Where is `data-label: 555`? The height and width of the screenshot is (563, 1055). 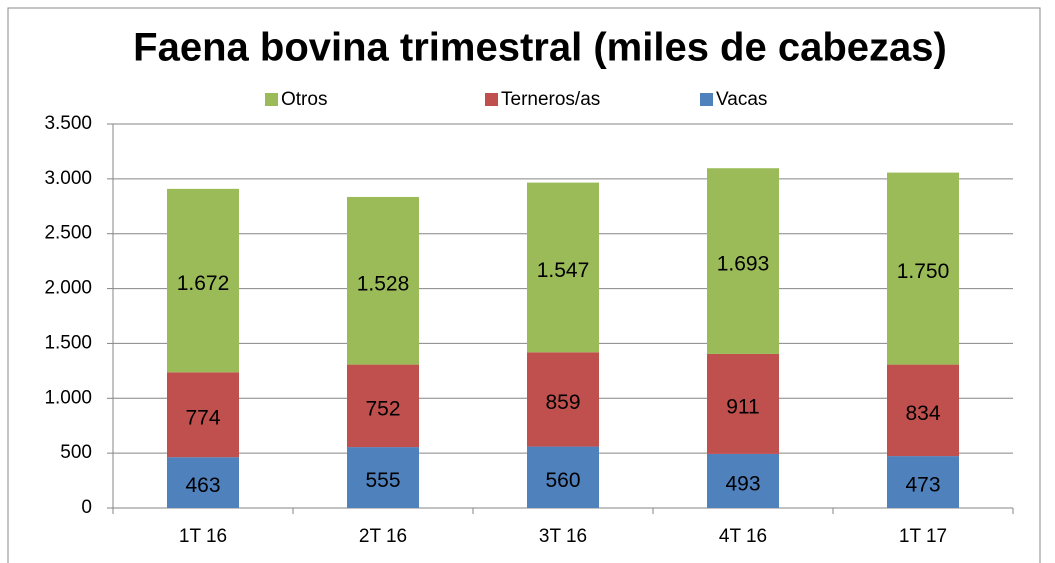 data-label: 555 is located at coordinates (382, 480).